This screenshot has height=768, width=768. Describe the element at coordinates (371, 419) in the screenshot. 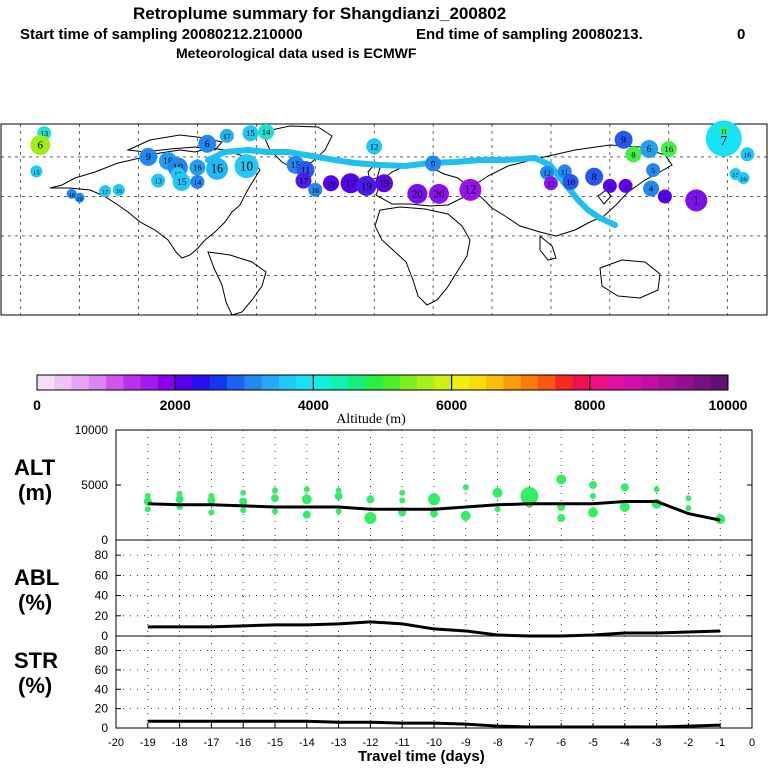

I see `colorbar-label: Altitude (m)` at that location.